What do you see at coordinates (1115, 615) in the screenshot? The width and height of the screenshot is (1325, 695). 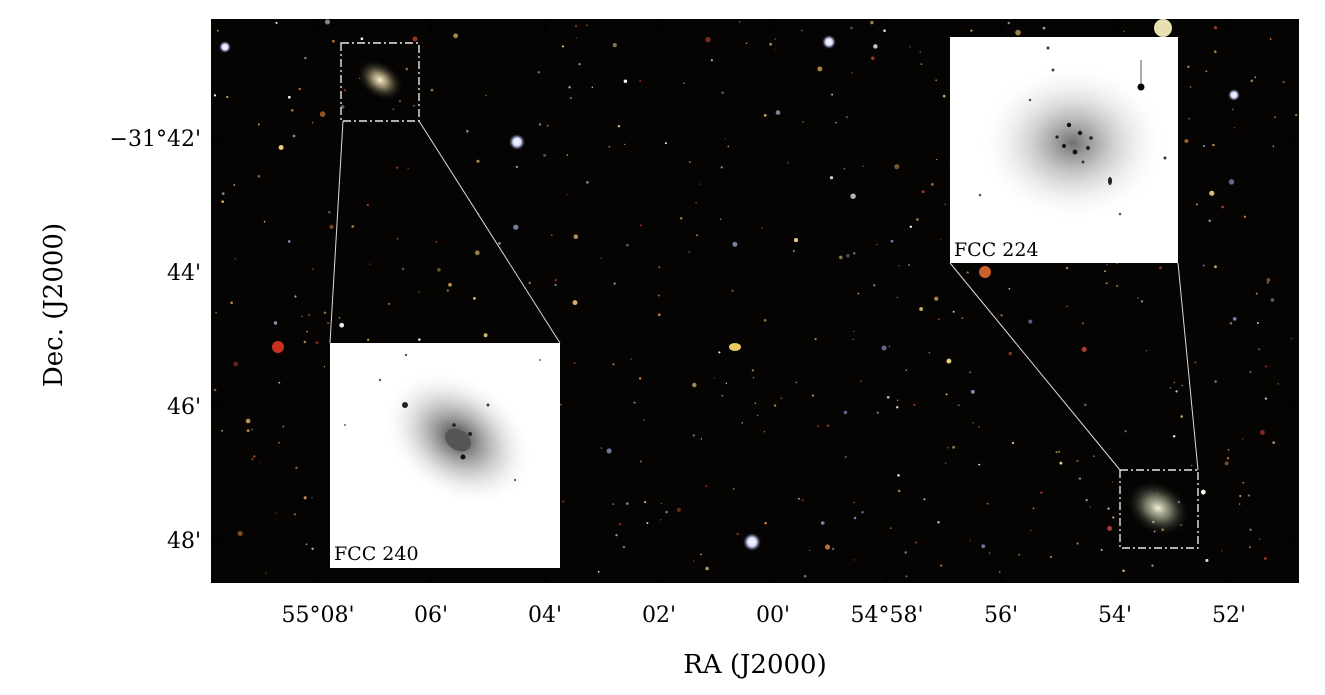 I see `x-tick-label: 54'` at bounding box center [1115, 615].